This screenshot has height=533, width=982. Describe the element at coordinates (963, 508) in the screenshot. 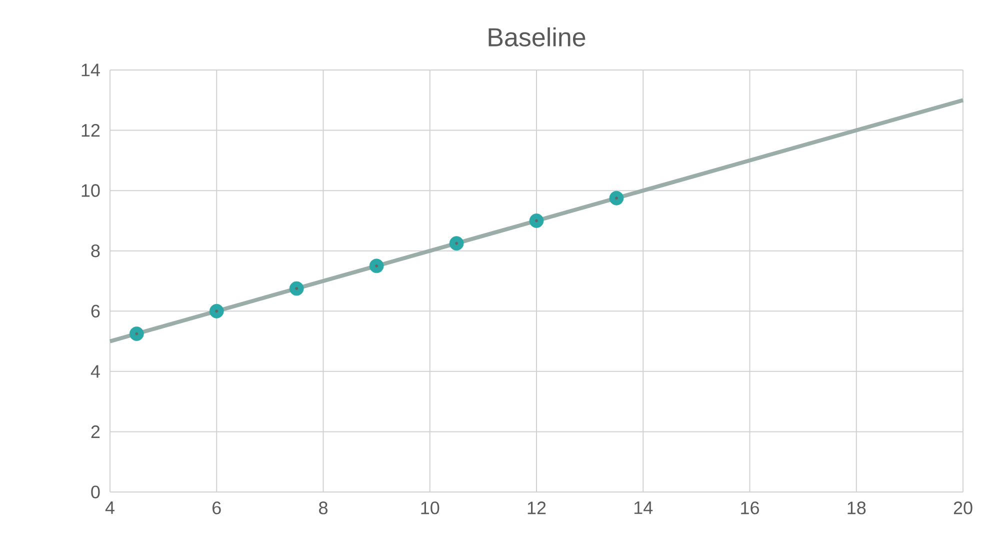

I see `x-tick-label: 20` at that location.